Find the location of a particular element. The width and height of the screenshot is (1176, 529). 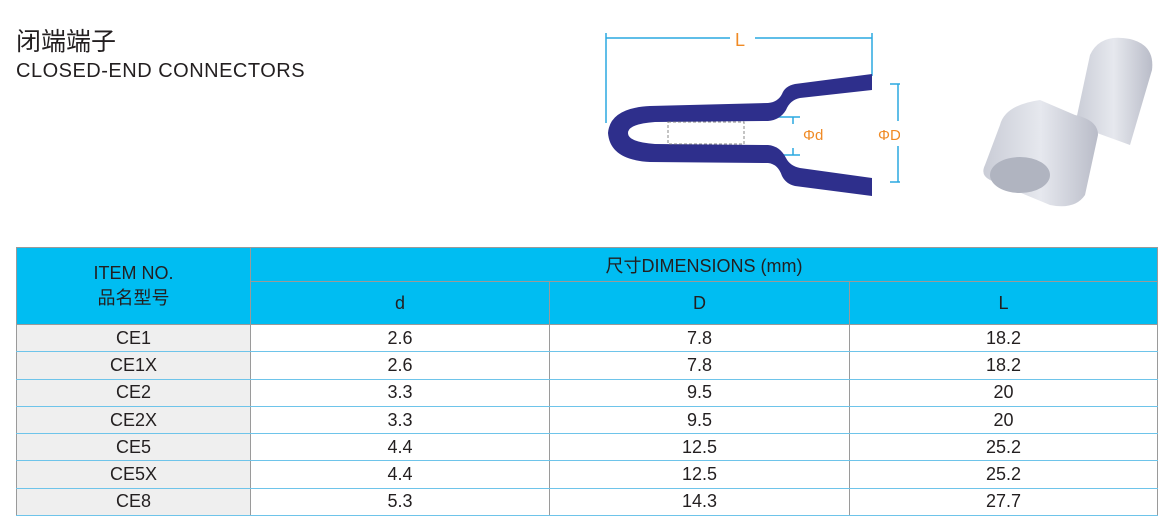

title-english: CLOSED-END CONNECTORS is located at coordinates (161, 71).